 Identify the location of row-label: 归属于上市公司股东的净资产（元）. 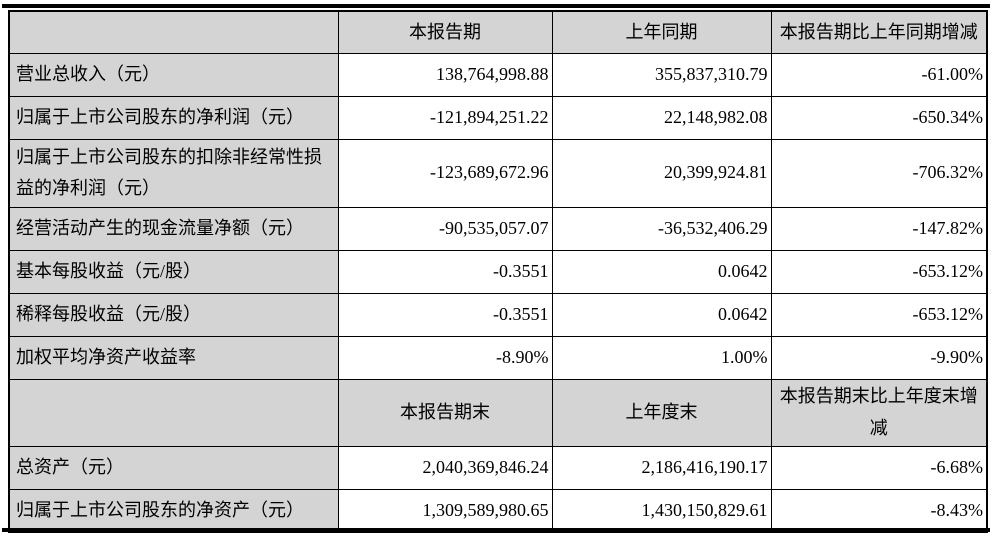
(173, 510).